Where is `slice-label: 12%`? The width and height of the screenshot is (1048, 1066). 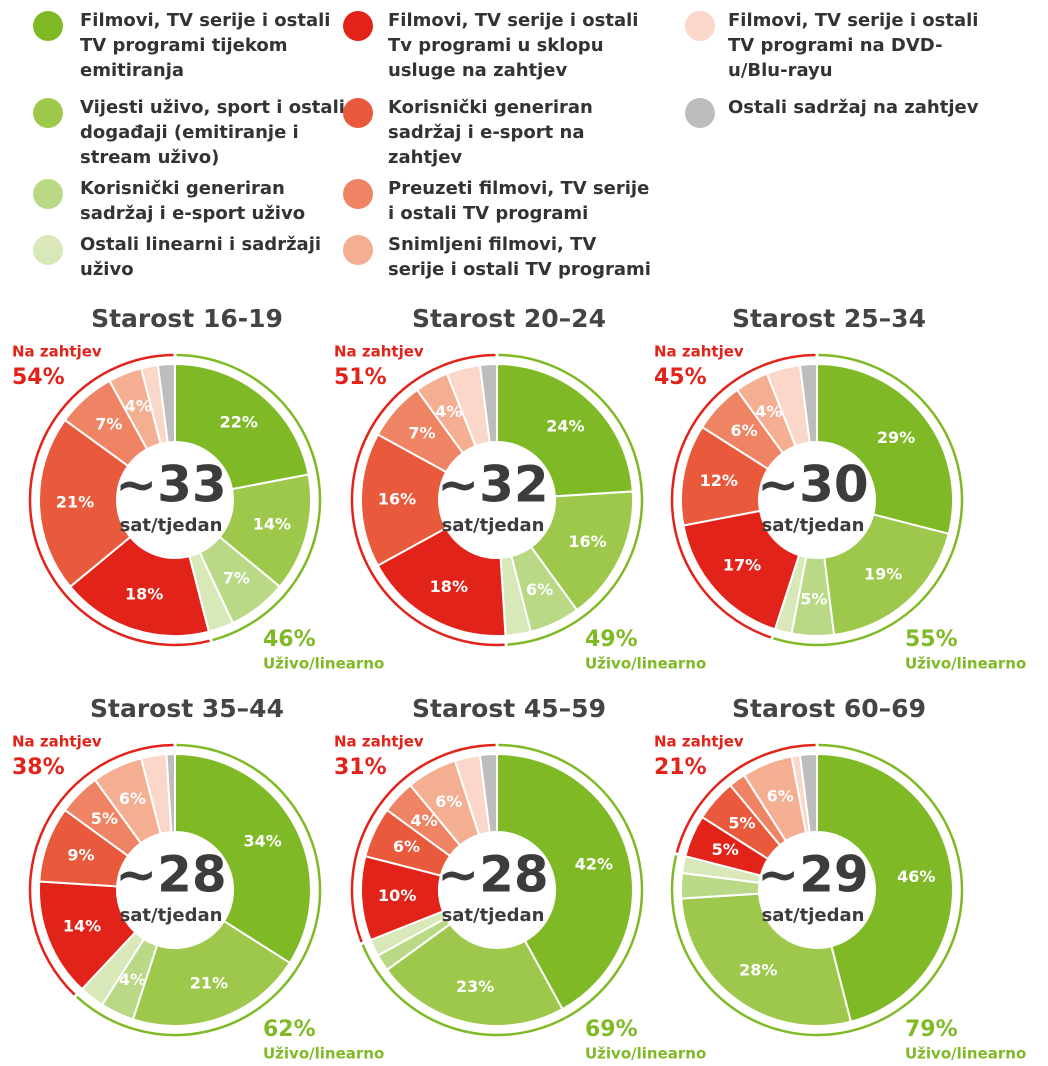 slice-label: 12% is located at coordinates (719, 480).